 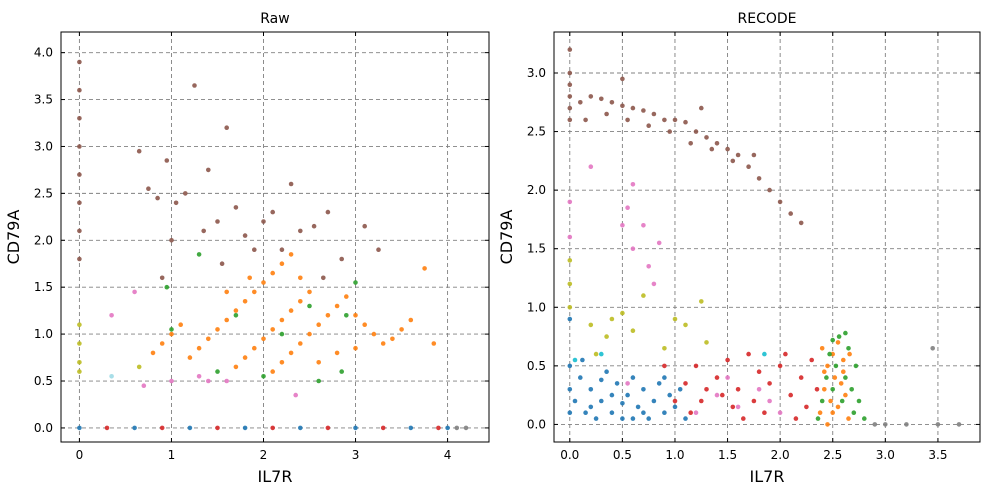 What do you see at coordinates (43, 287) in the screenshot?
I see `y-tick-label: 1.5` at bounding box center [43, 287].